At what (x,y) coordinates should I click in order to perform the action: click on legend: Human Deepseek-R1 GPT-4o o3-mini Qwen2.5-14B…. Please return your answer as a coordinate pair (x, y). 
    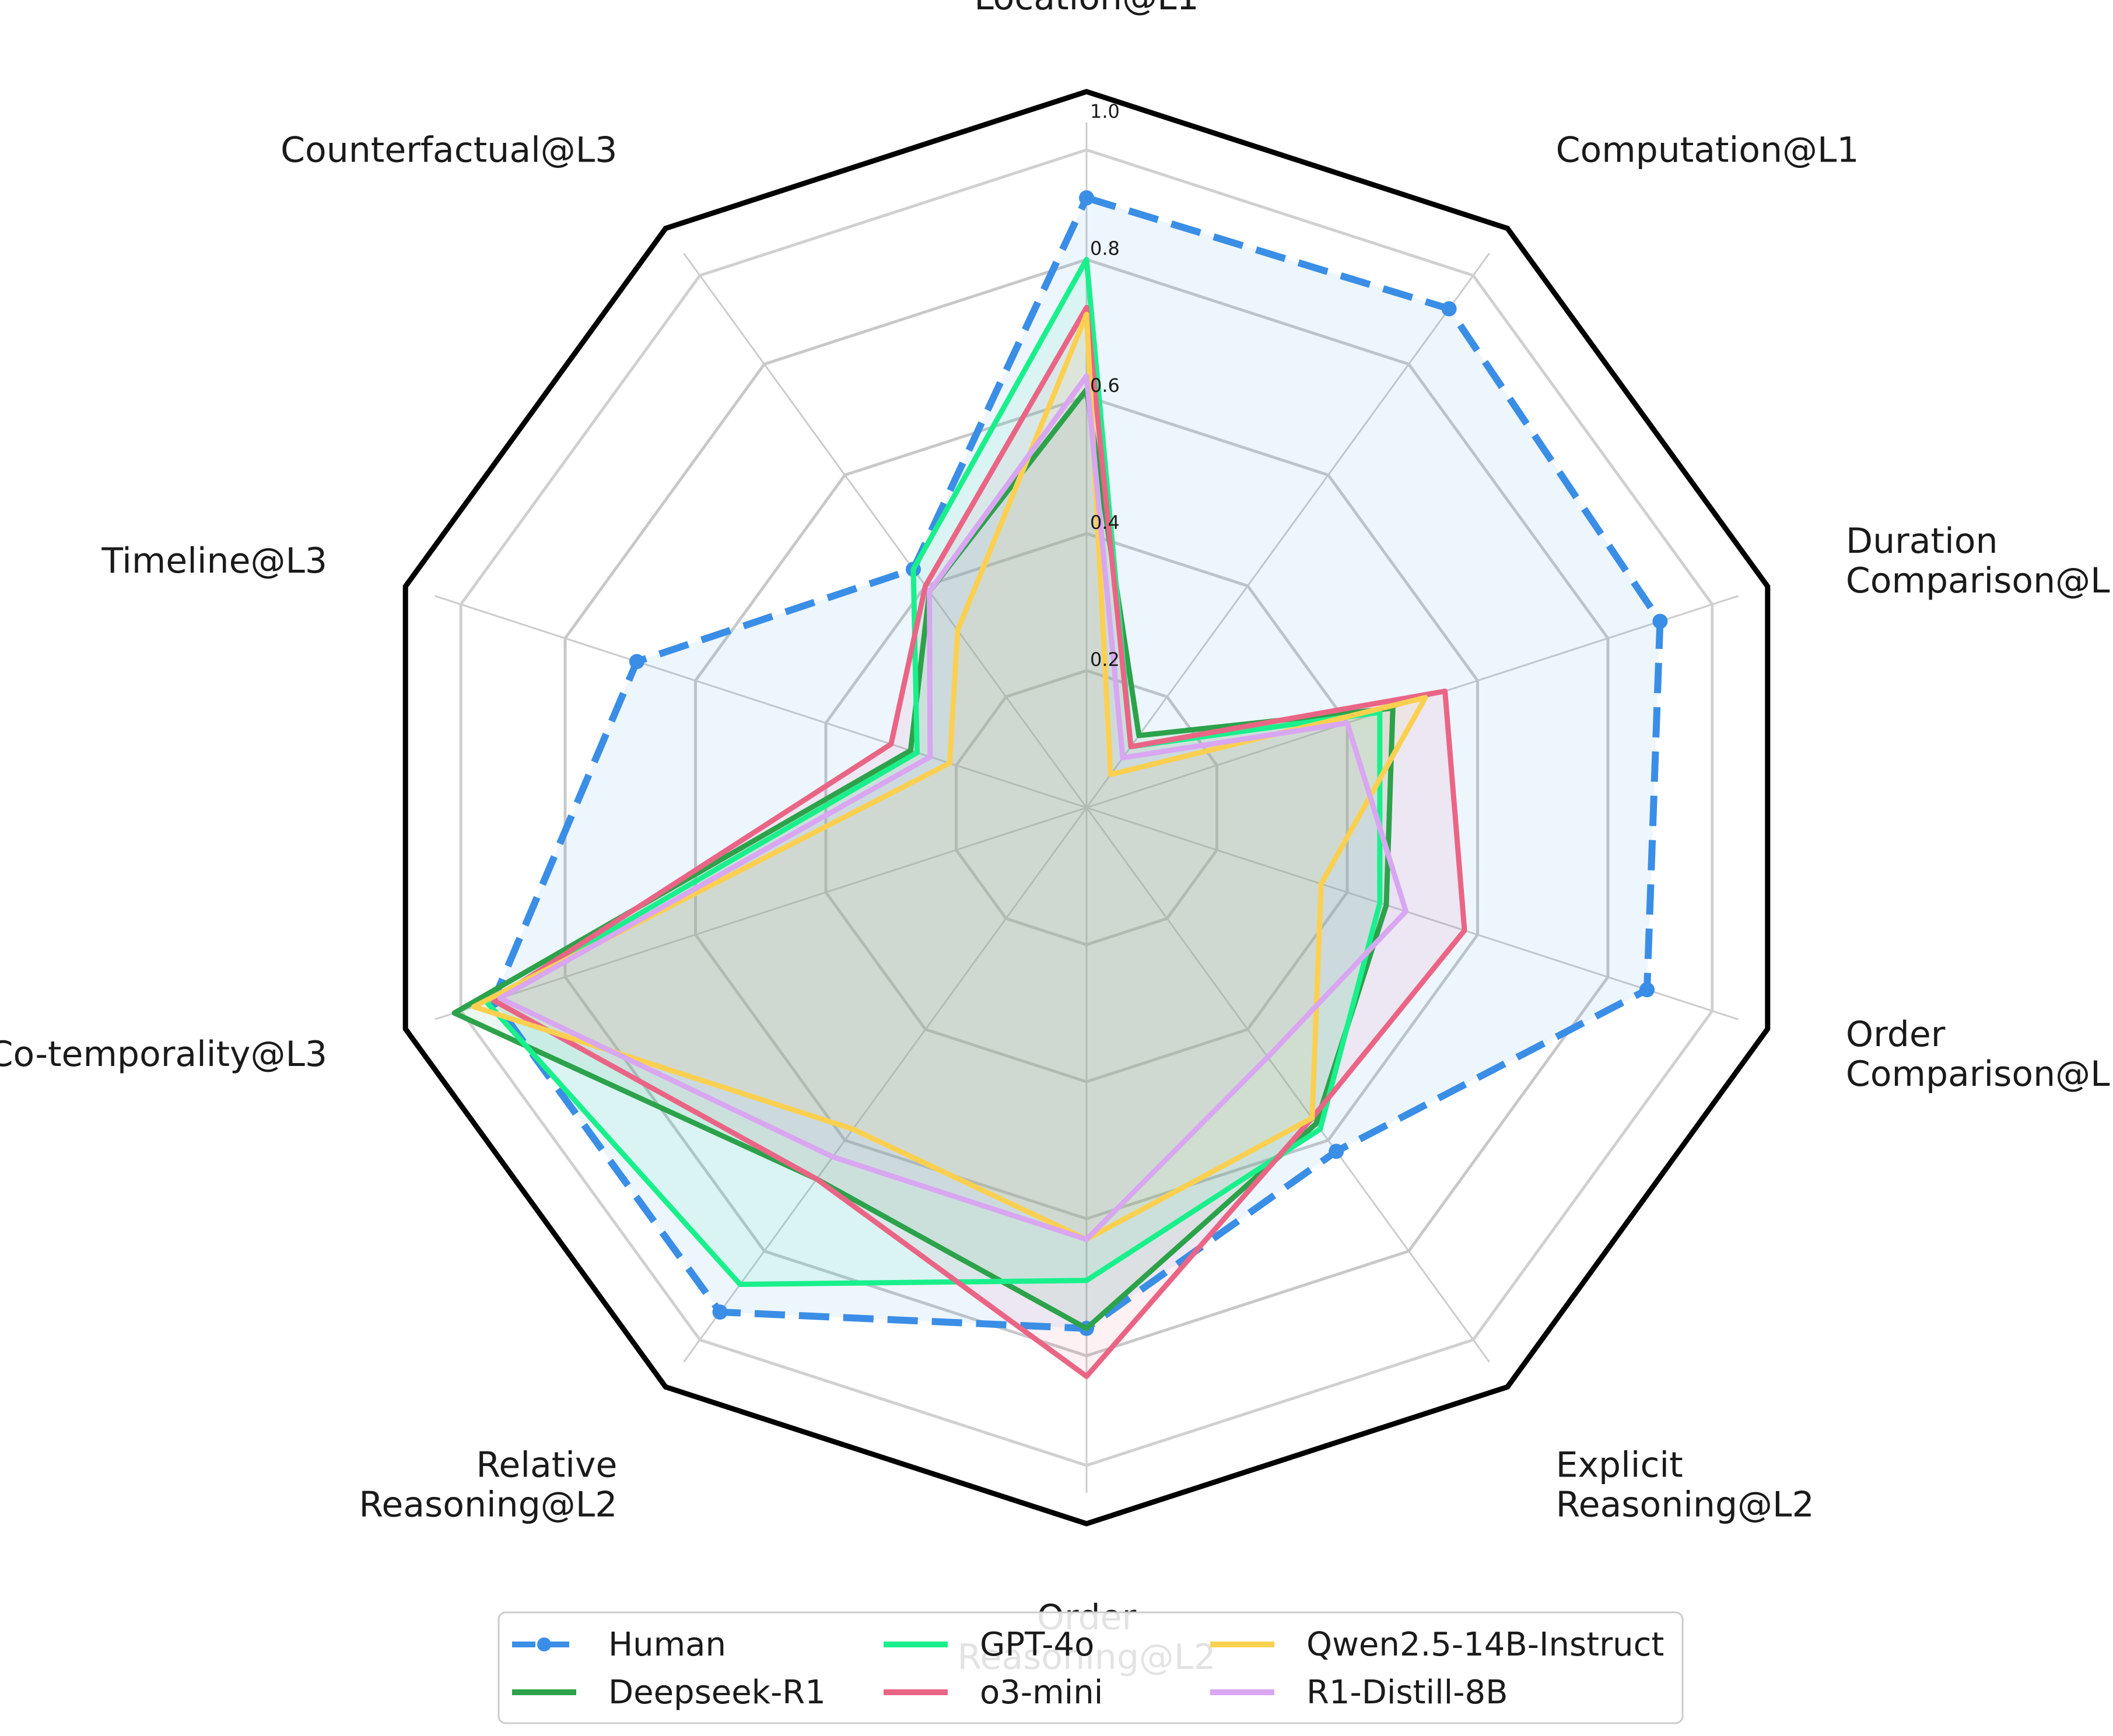
    Looking at the image, I should click on (1090, 1667).